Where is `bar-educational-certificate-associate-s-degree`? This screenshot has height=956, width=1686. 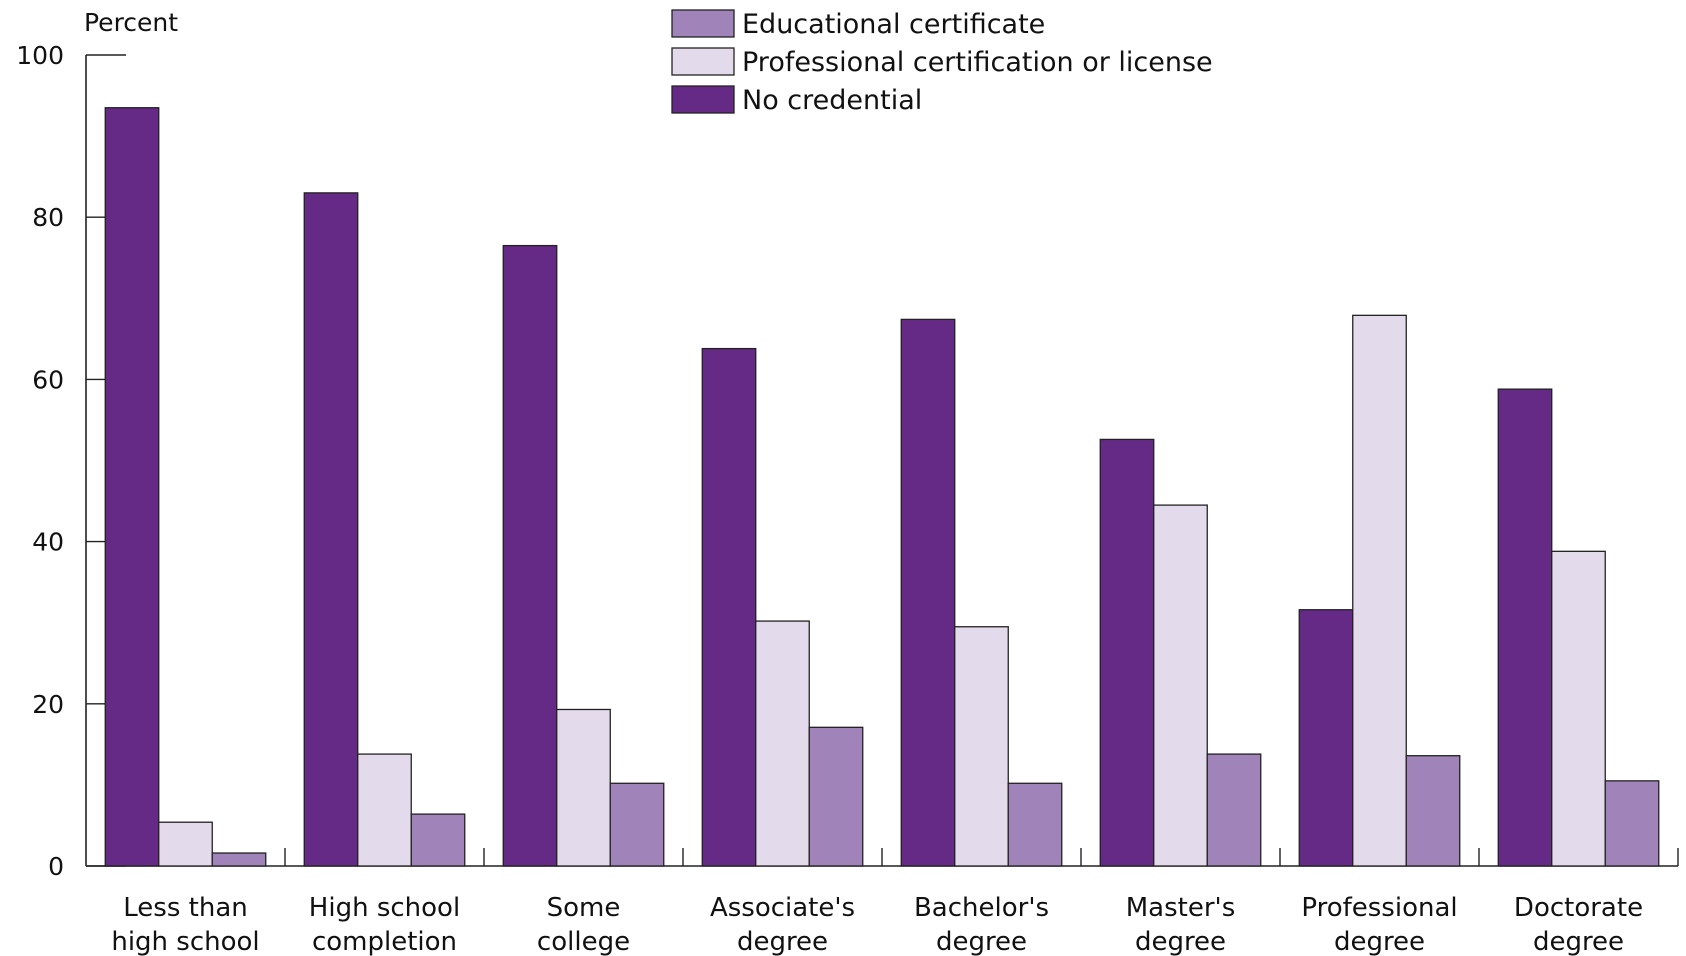
bar-educational-certificate-associate-s-degree is located at coordinates (836, 796).